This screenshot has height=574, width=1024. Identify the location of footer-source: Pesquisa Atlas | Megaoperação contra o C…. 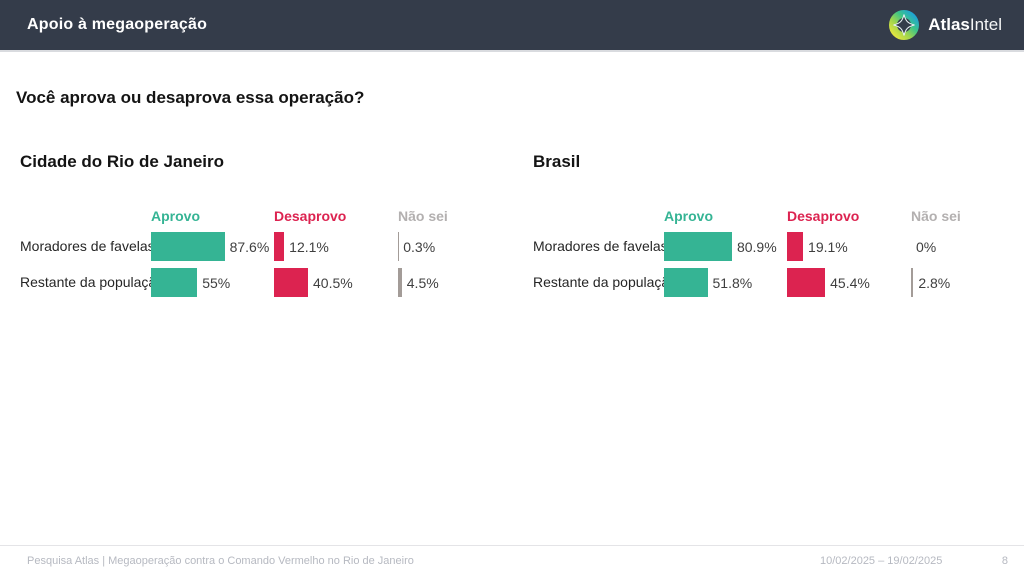
(220, 561).